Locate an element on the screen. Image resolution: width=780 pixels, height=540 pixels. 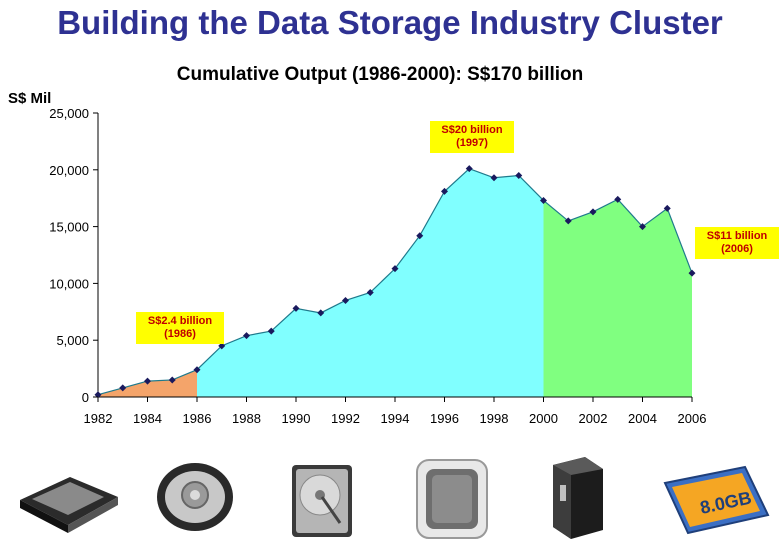
callout-peak-1997: S$20 billion (1997) is located at coordinates (472, 137).